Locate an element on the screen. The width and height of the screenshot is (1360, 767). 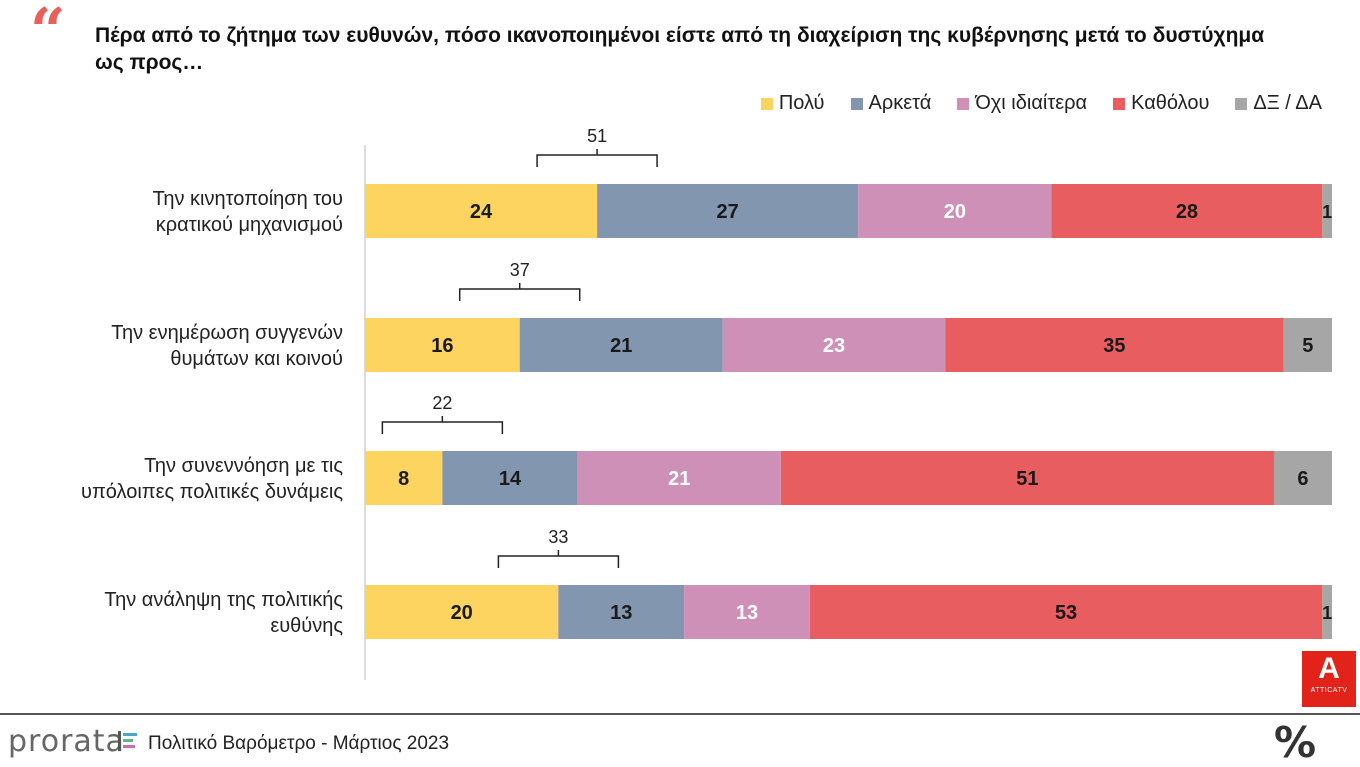
data-label: 5 is located at coordinates (1307, 346).